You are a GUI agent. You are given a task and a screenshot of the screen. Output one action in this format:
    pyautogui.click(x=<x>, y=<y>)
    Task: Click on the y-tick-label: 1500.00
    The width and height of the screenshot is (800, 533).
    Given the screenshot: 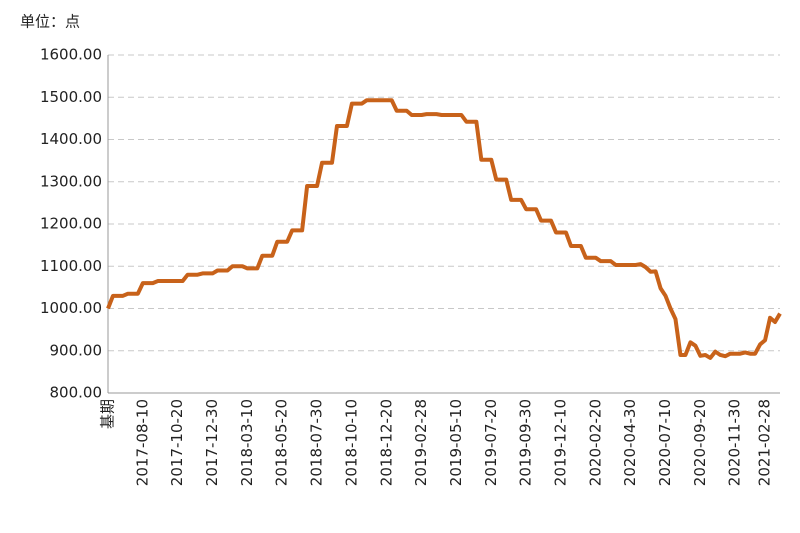 What is the action you would take?
    pyautogui.click(x=71, y=97)
    